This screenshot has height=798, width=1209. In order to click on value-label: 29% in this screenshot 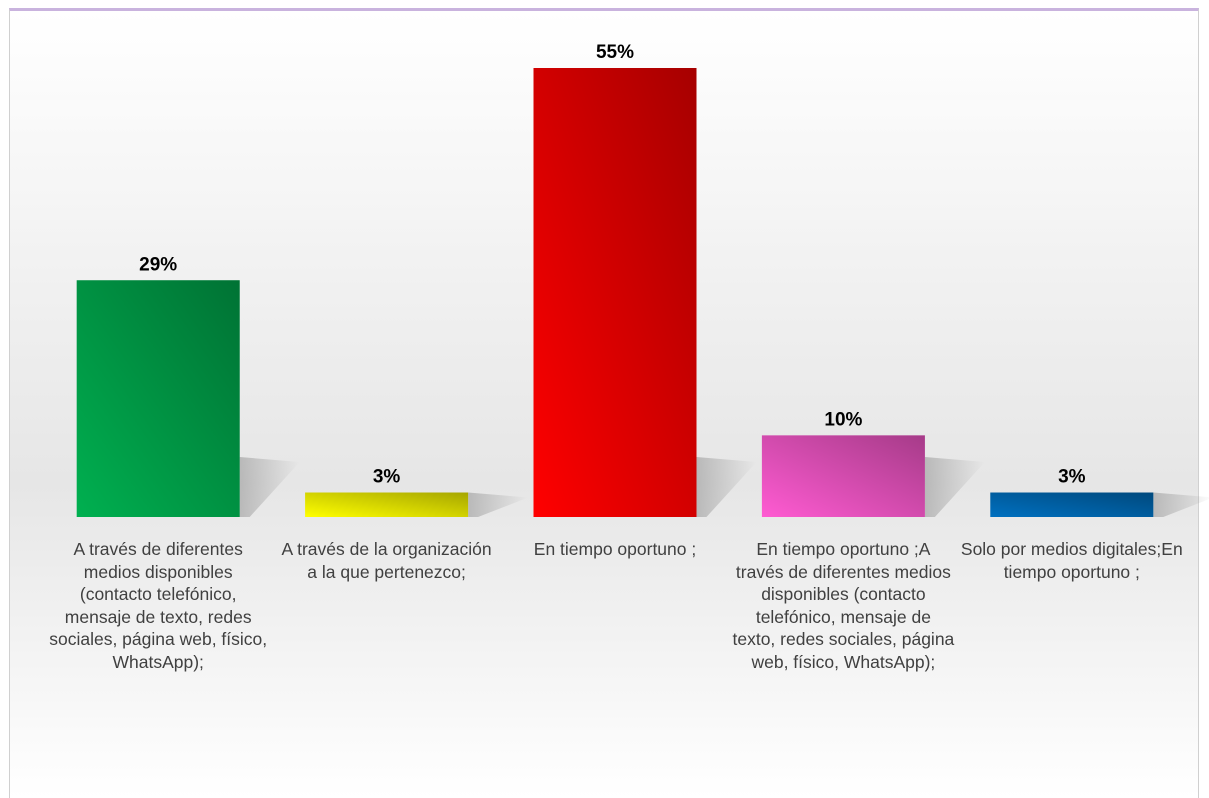, I will do `click(158, 264)`.